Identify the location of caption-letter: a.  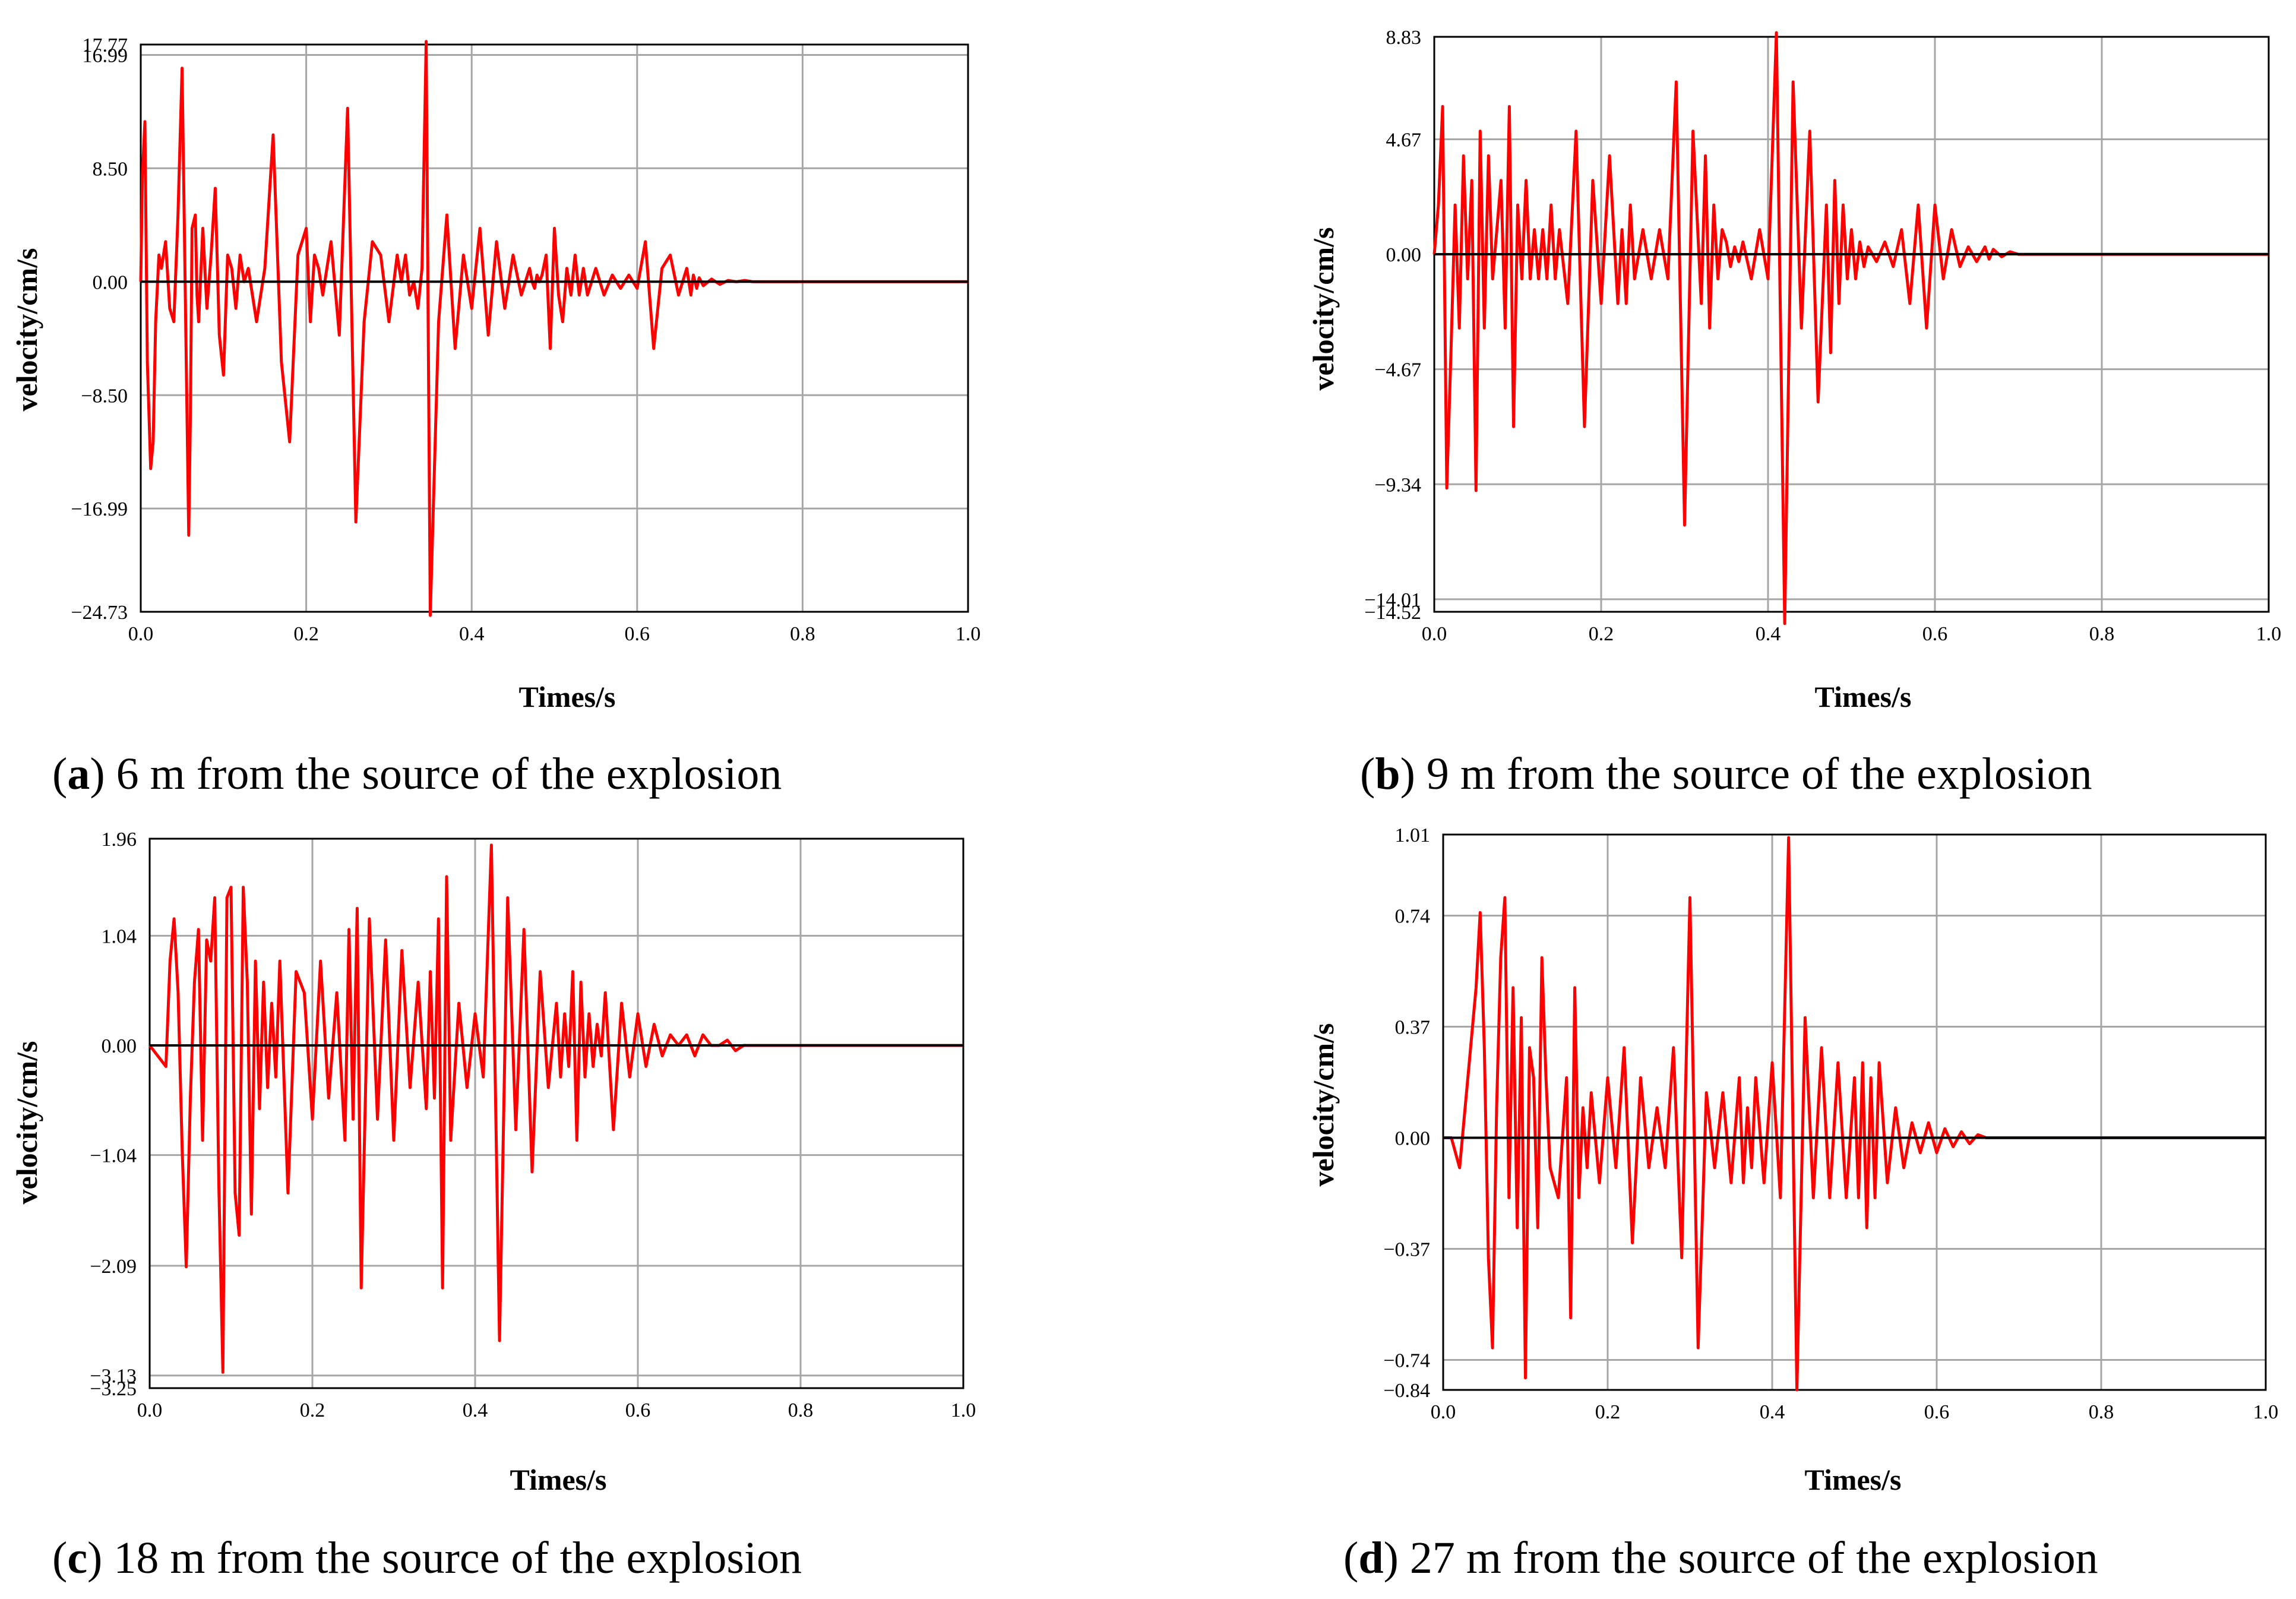
(78, 774).